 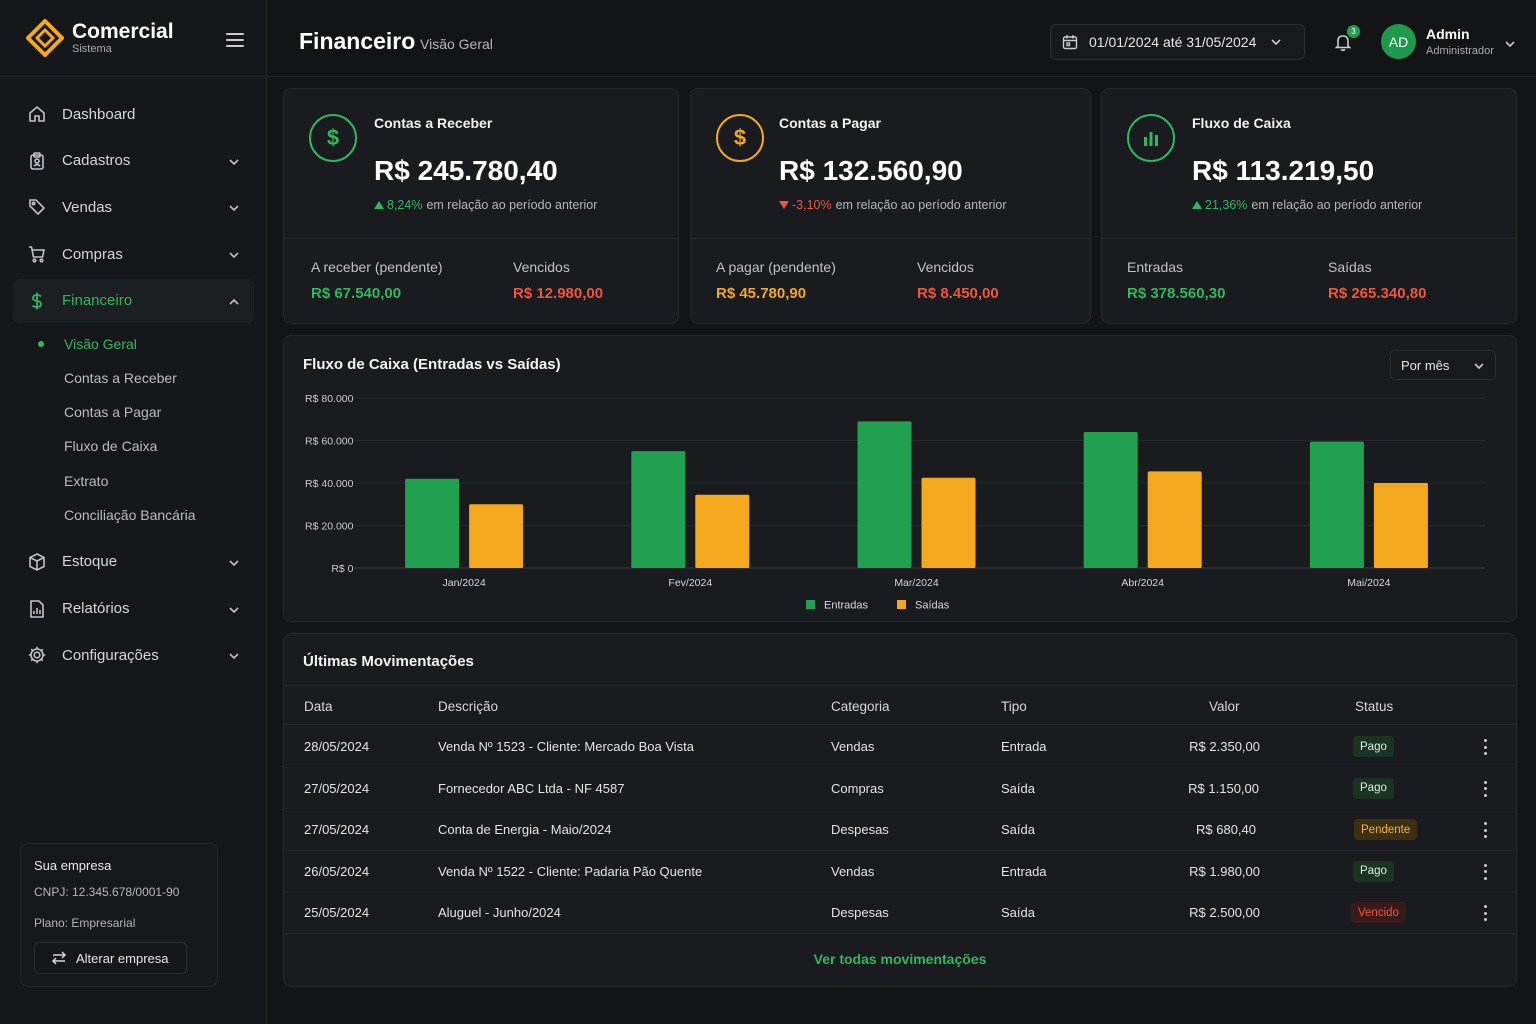 What do you see at coordinates (133, 207) in the screenshot?
I see `sidebar-item-vendas: Vendas` at bounding box center [133, 207].